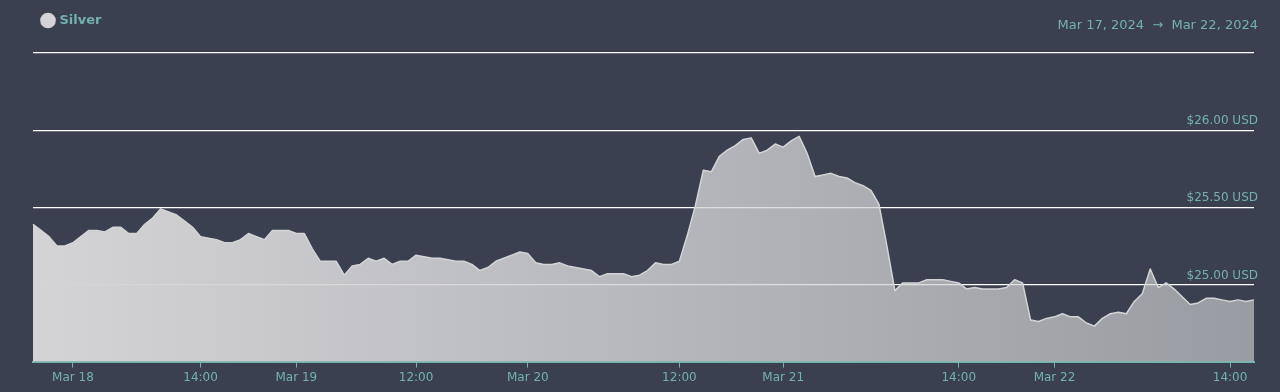 Image resolution: width=1280 pixels, height=392 pixels. What do you see at coordinates (1157, 24) in the screenshot?
I see `chart-subtitle: Mar 17, 2024 → Mar 22, 2024` at bounding box center [1157, 24].